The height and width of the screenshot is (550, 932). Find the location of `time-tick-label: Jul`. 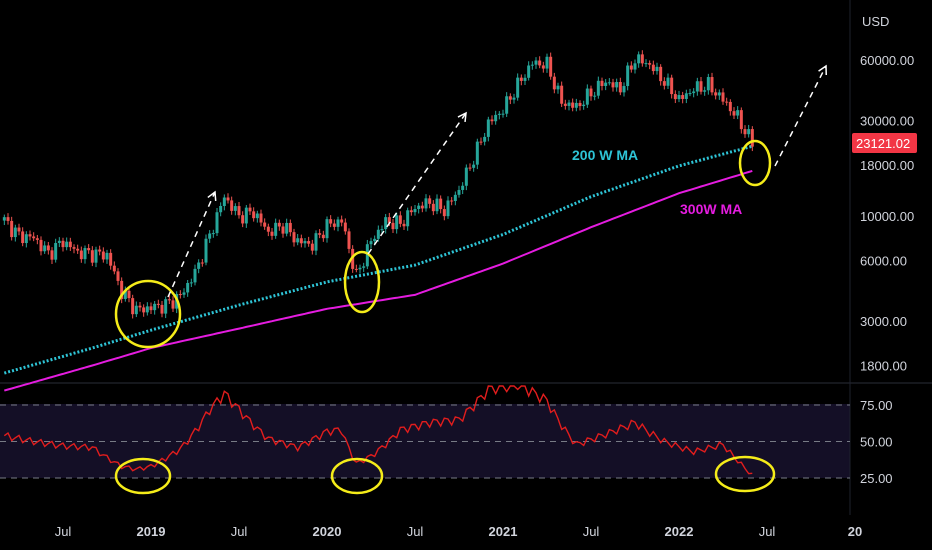

time-tick-label: Jul is located at coordinates (239, 531).